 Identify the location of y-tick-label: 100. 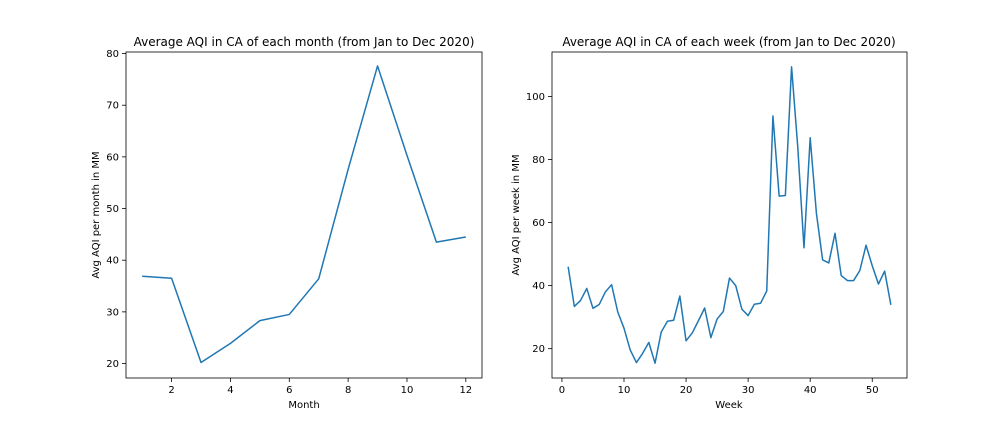
(535, 97).